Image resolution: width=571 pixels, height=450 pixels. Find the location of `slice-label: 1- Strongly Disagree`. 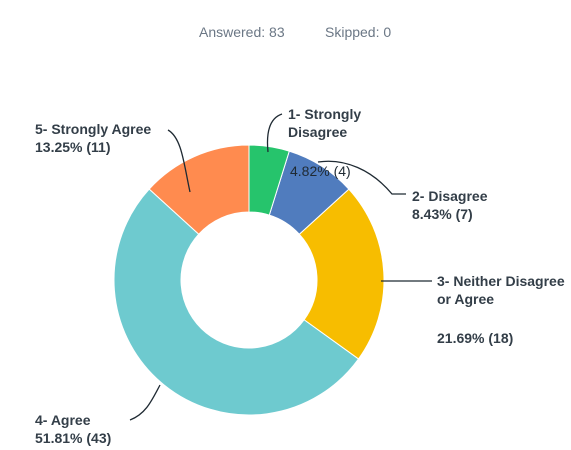

slice-label: 1- Strongly Disagree is located at coordinates (325, 123).